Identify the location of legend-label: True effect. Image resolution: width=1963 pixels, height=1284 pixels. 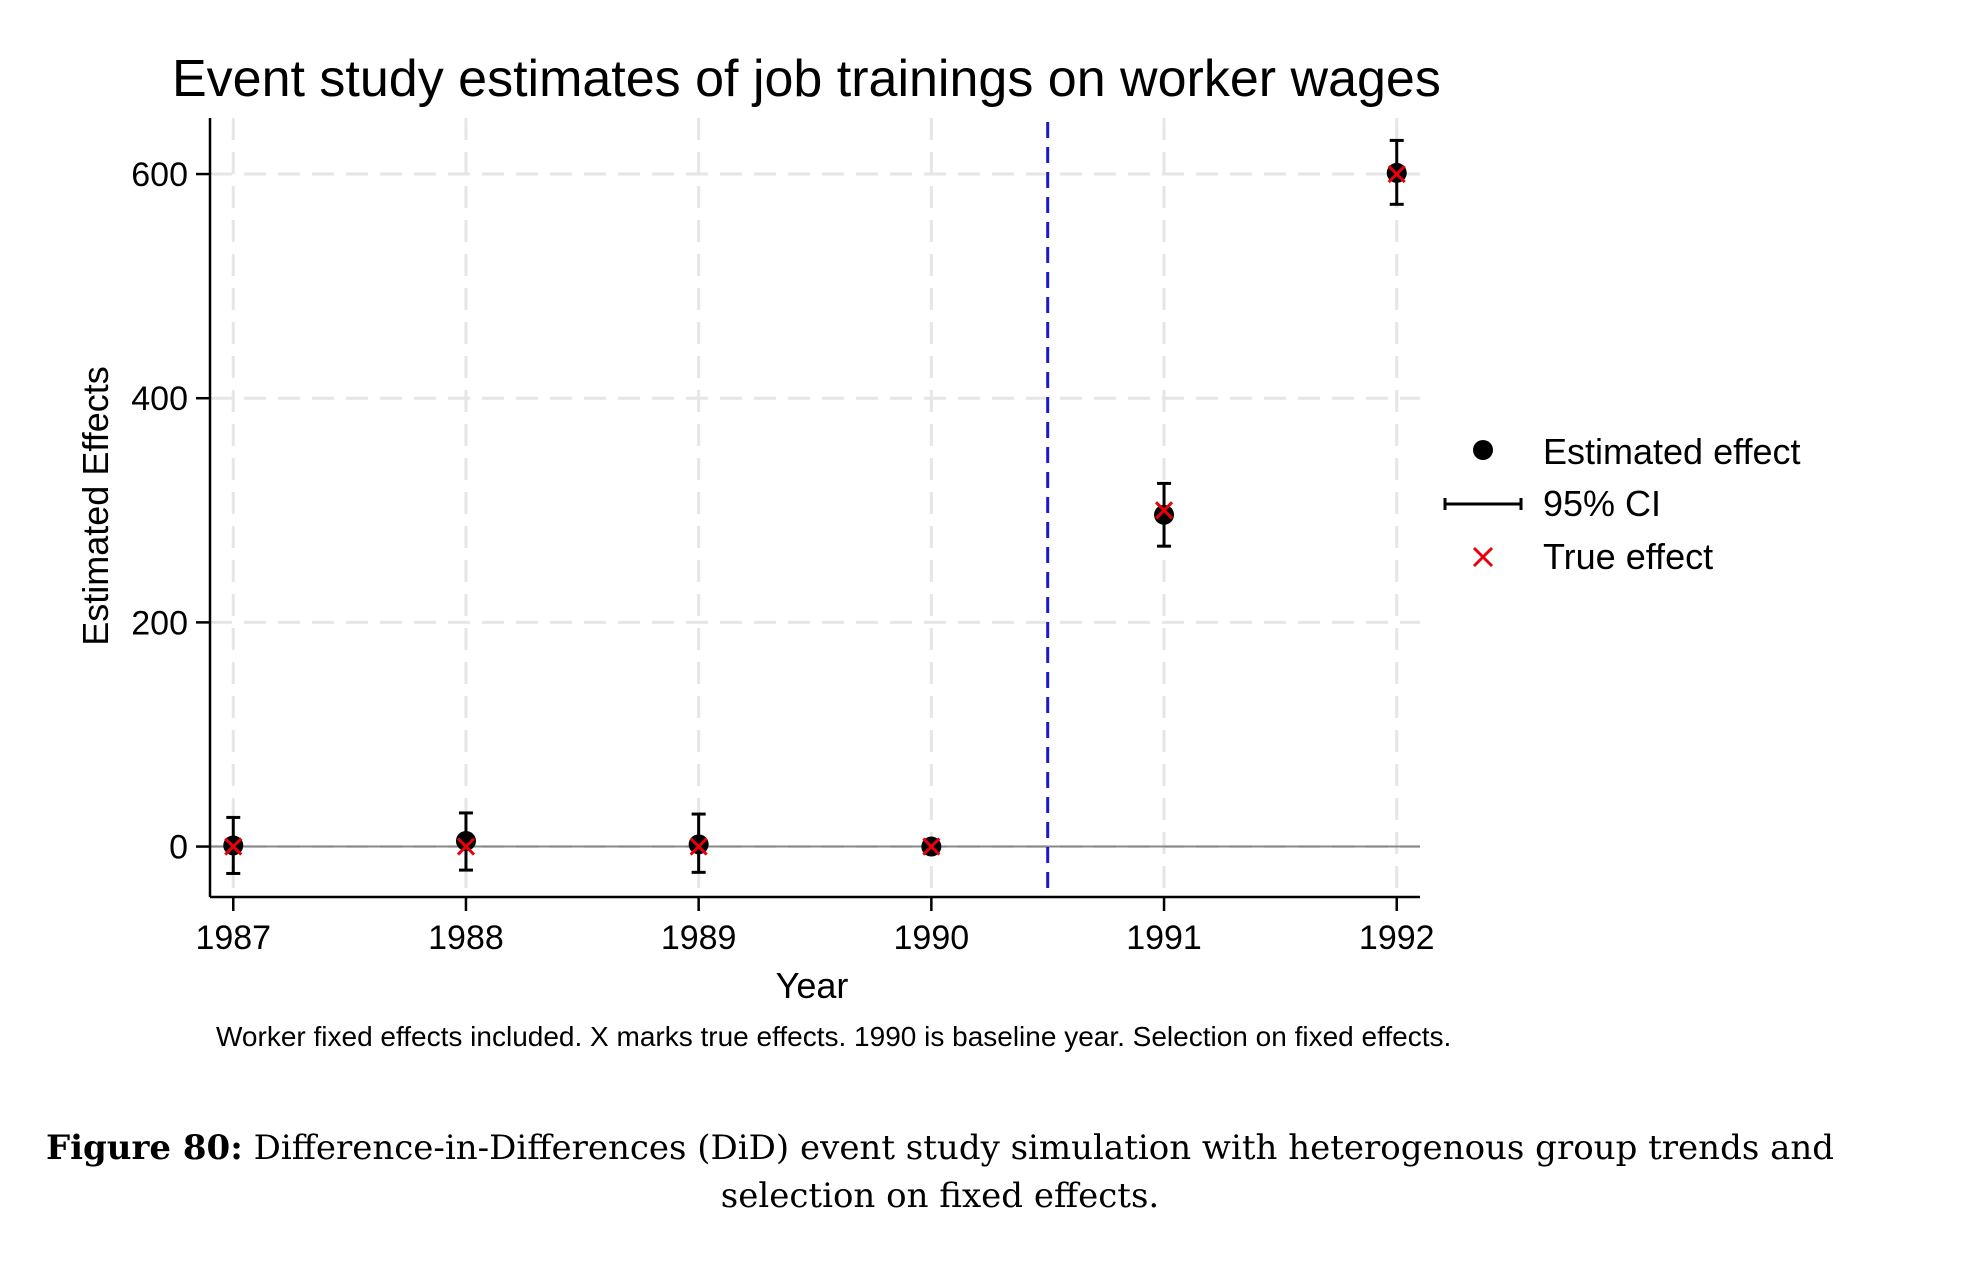
(1628, 556).